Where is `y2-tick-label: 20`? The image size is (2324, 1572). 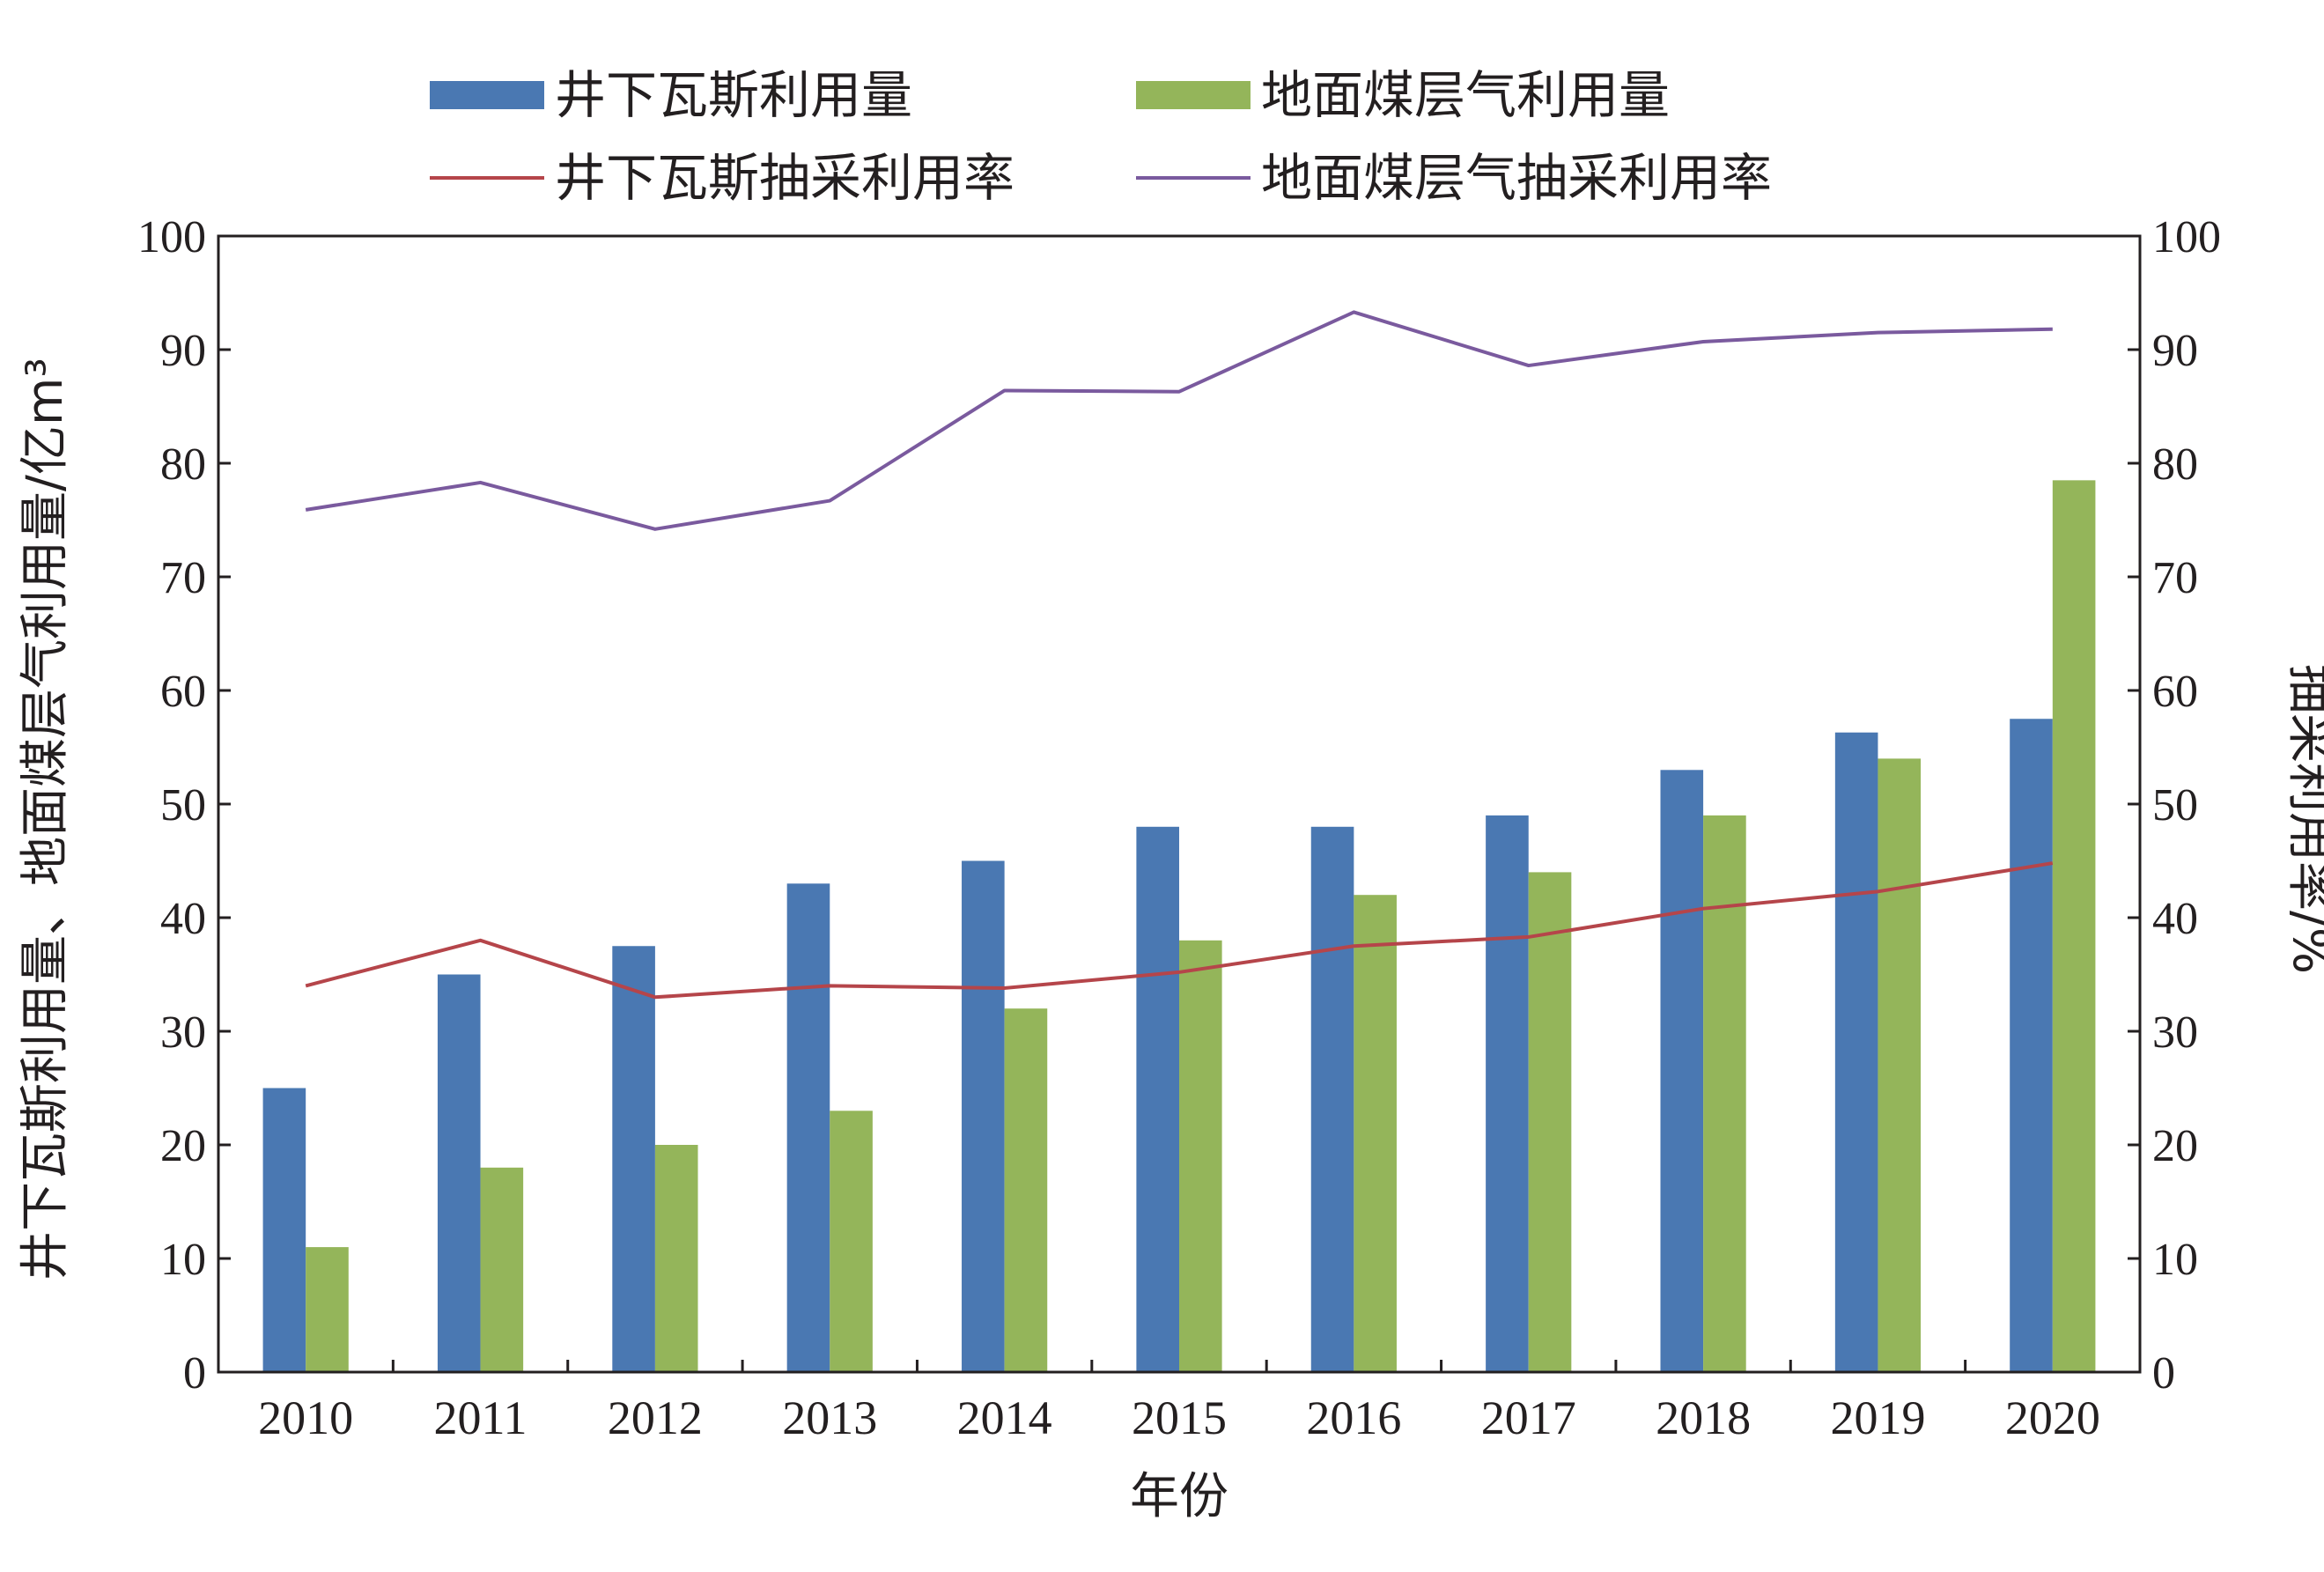
y2-tick-label: 20 is located at coordinates (2175, 1146).